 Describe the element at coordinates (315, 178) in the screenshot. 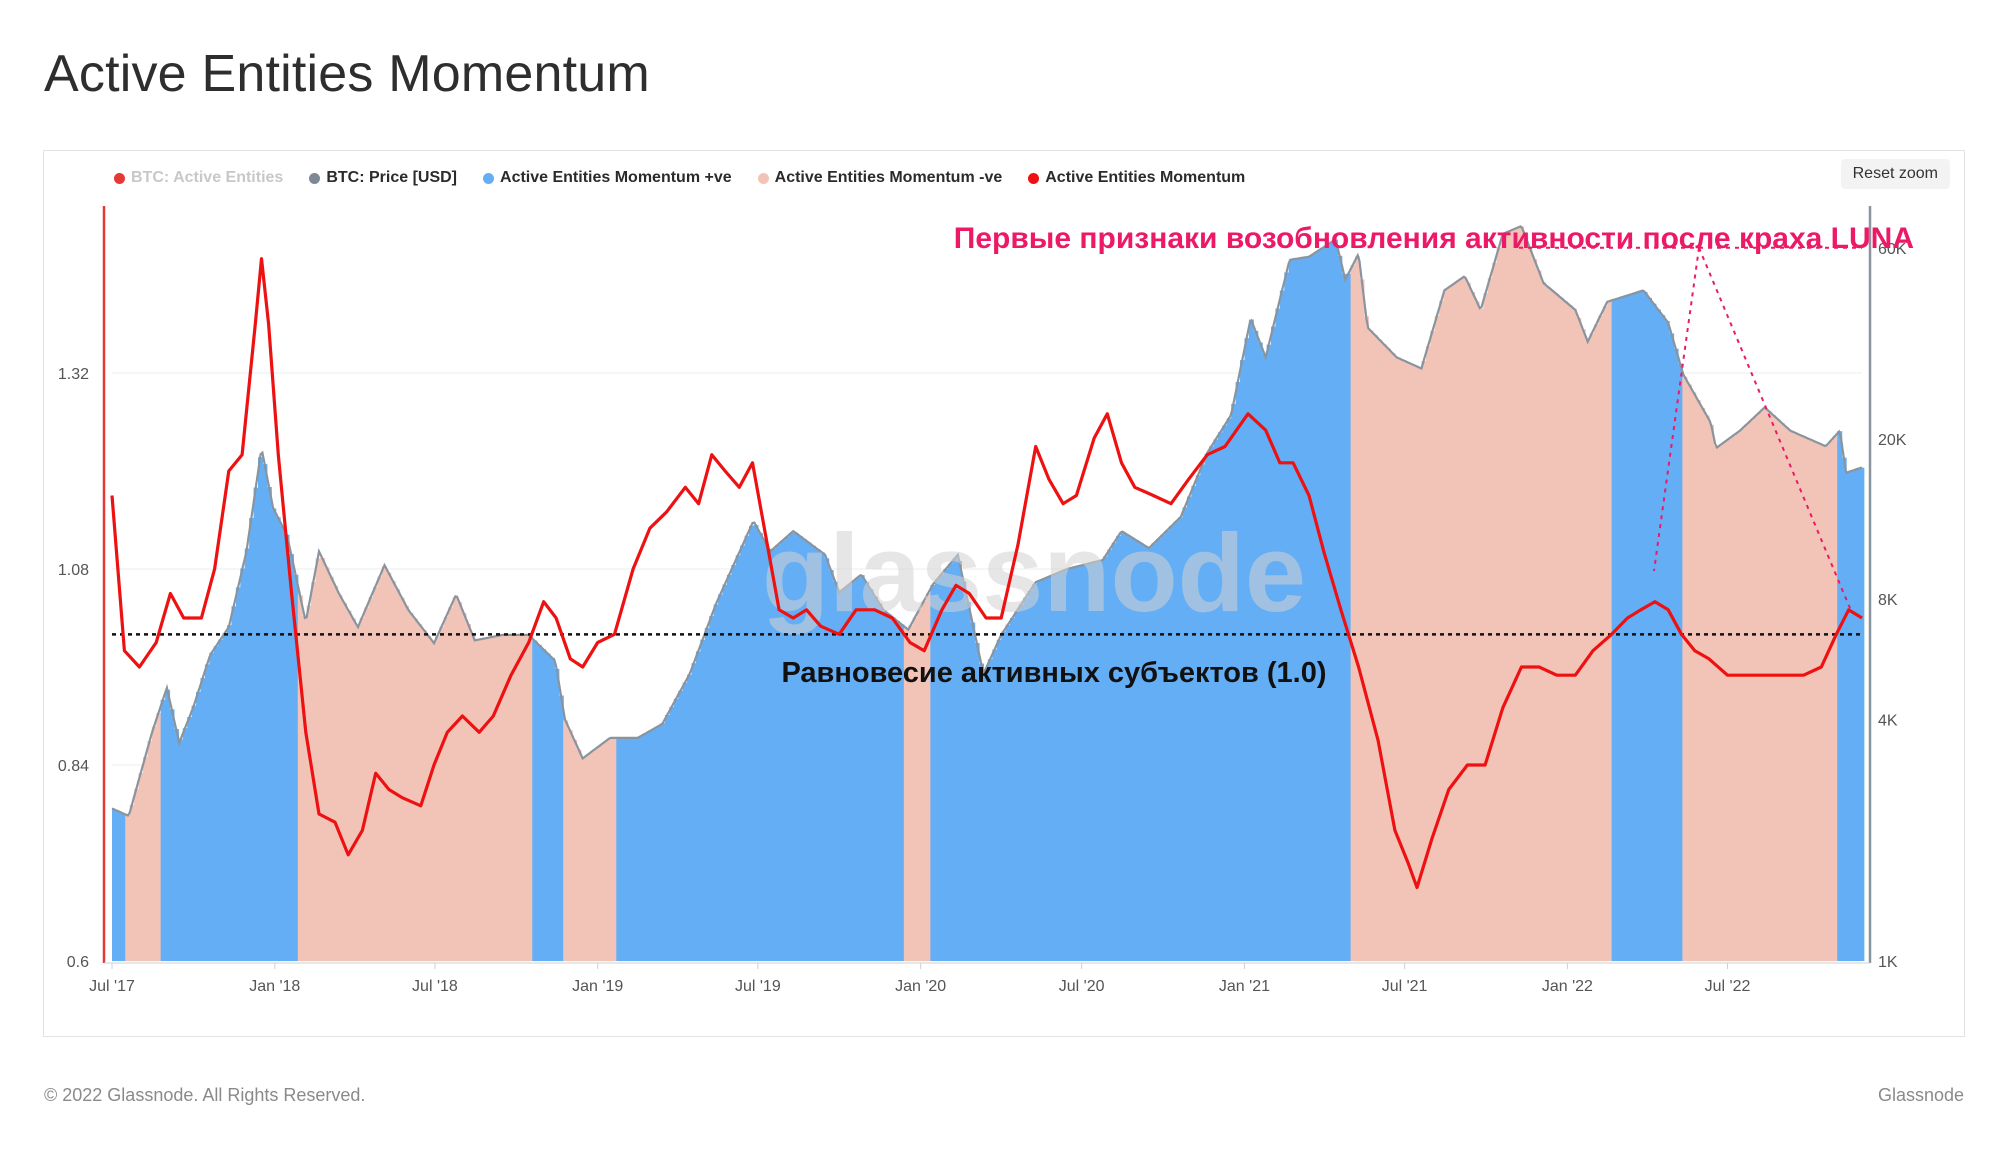

I see `legend-marker-dot-icon` at that location.